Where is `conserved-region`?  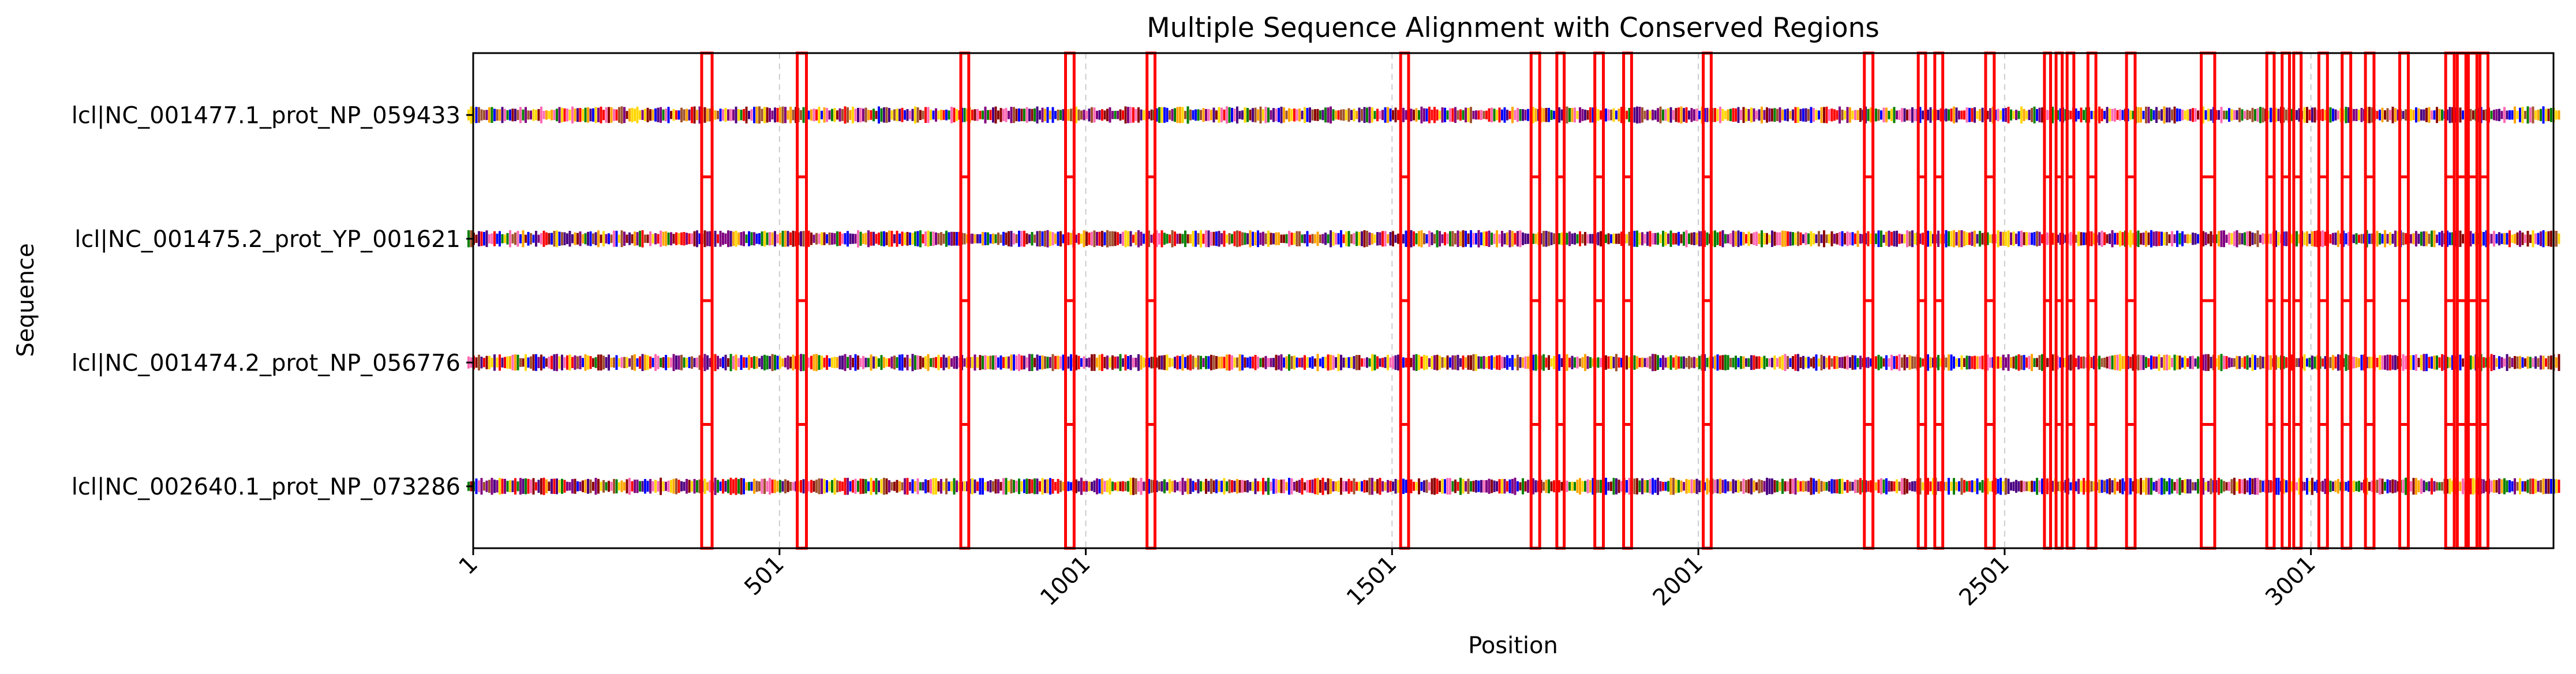
conserved-region is located at coordinates (2070, 301).